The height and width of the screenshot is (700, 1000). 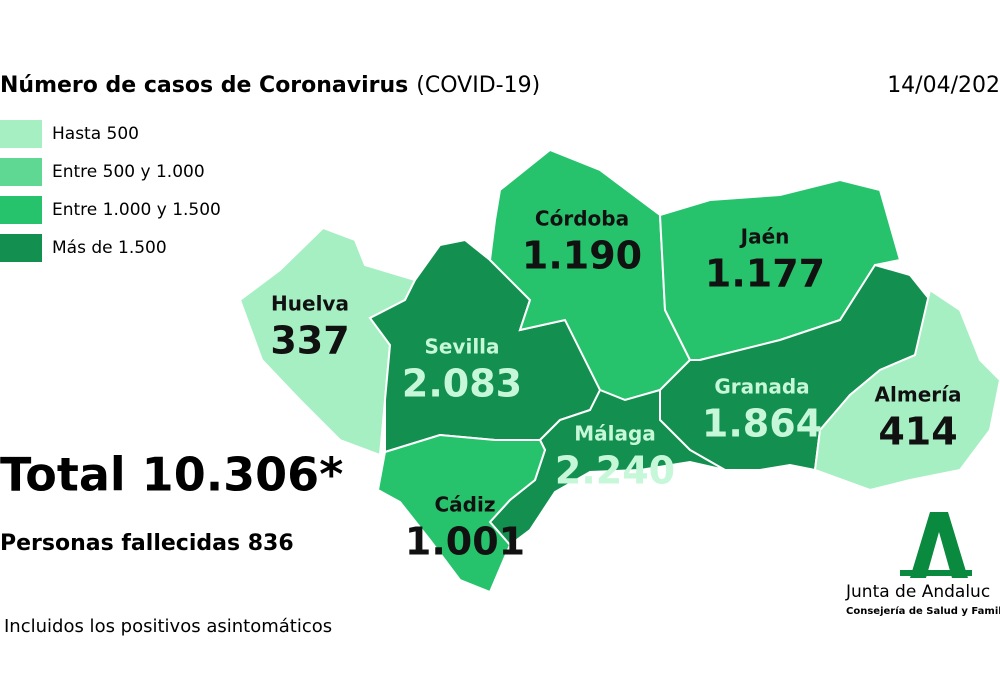 I want to click on deaths: Personas fallecidas 836, so click(x=147, y=543).